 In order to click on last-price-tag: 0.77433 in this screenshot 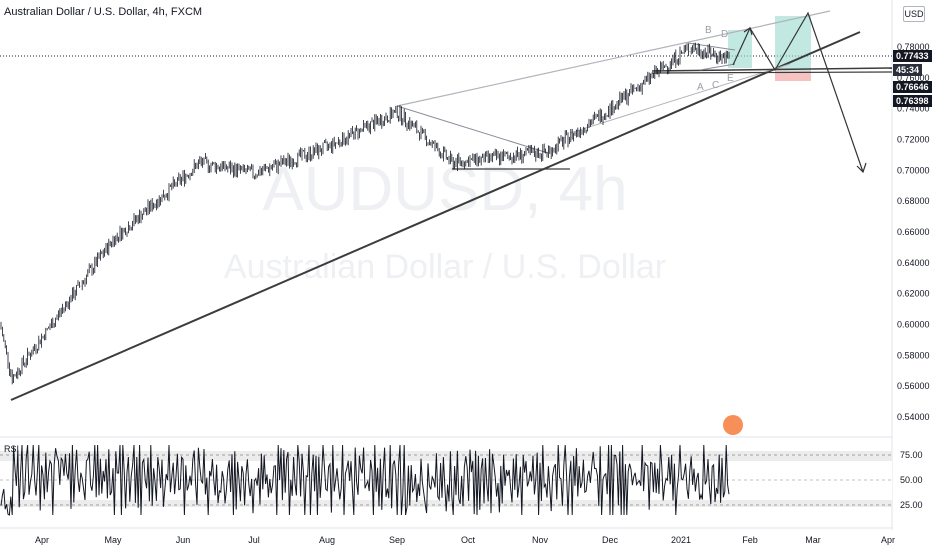, I will do `click(912, 56)`.